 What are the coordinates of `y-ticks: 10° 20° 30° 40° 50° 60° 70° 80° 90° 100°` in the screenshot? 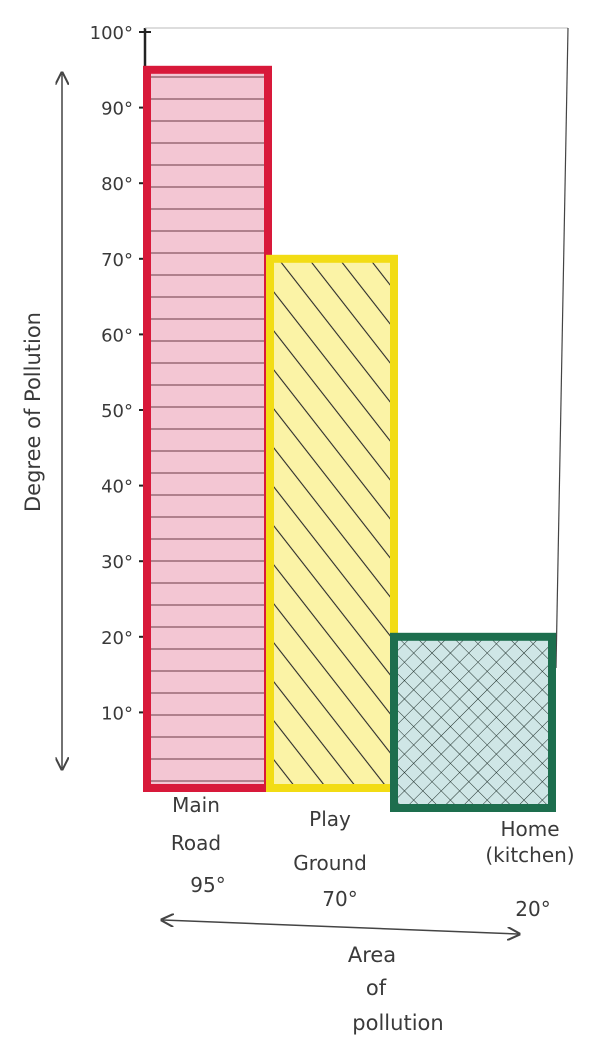 It's located at (120, 373).